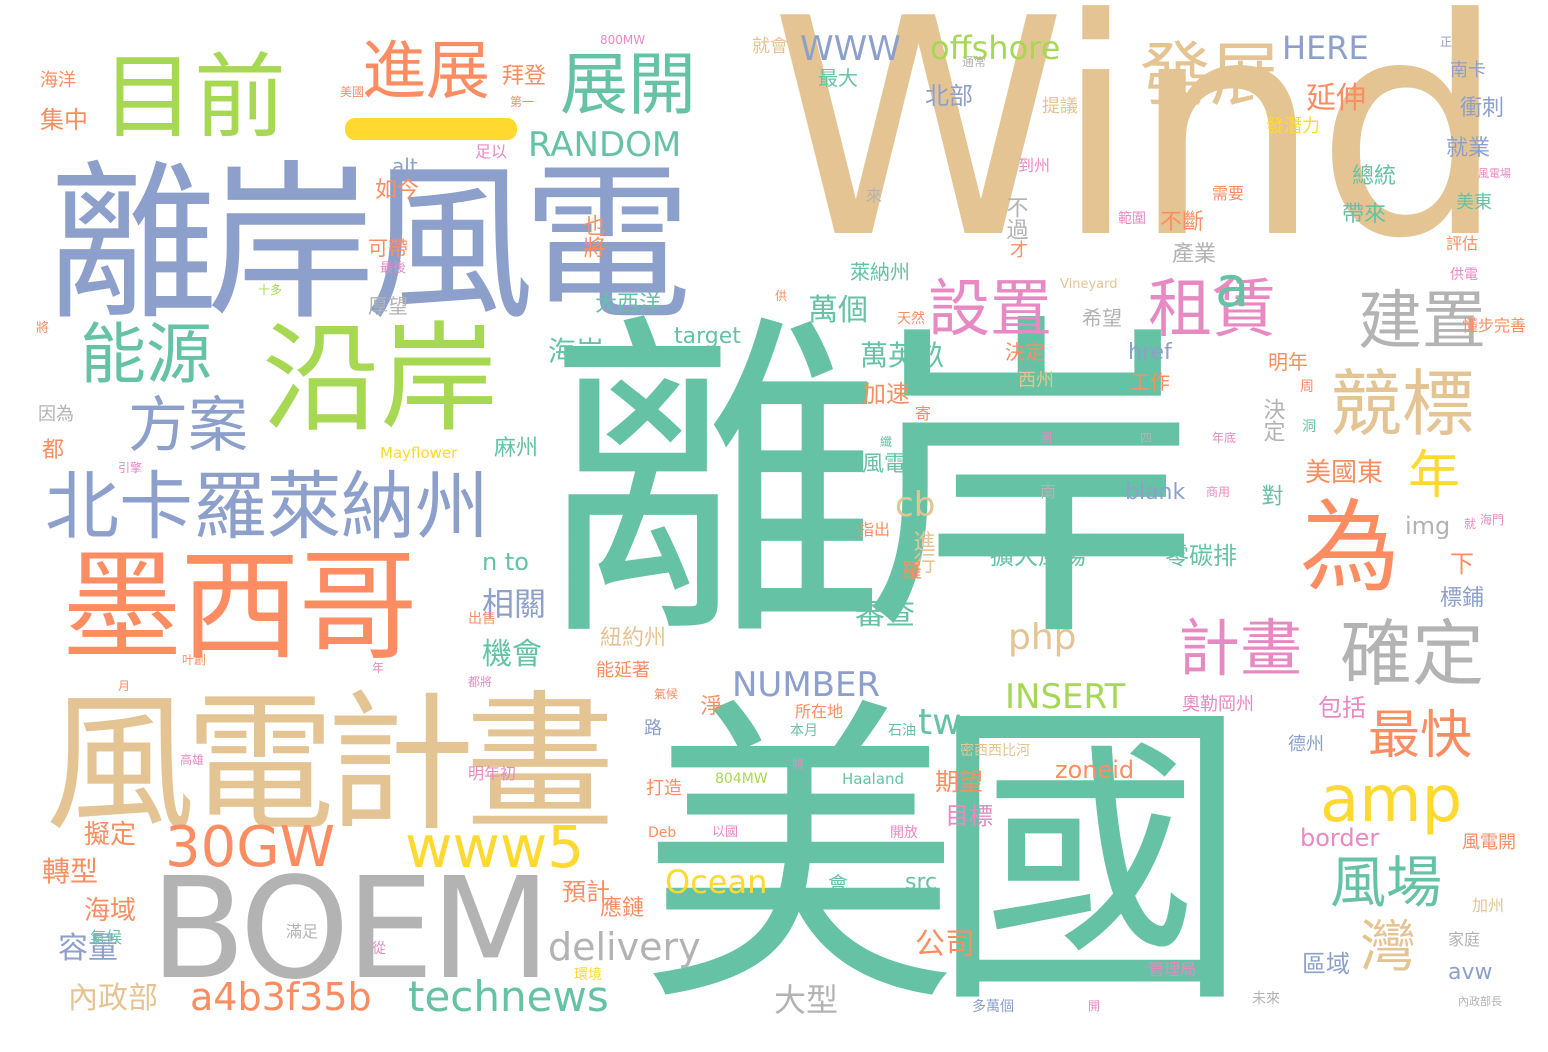 The width and height of the screenshot is (1548, 1052). I want to click on word-sell: 南, so click(1048, 491).